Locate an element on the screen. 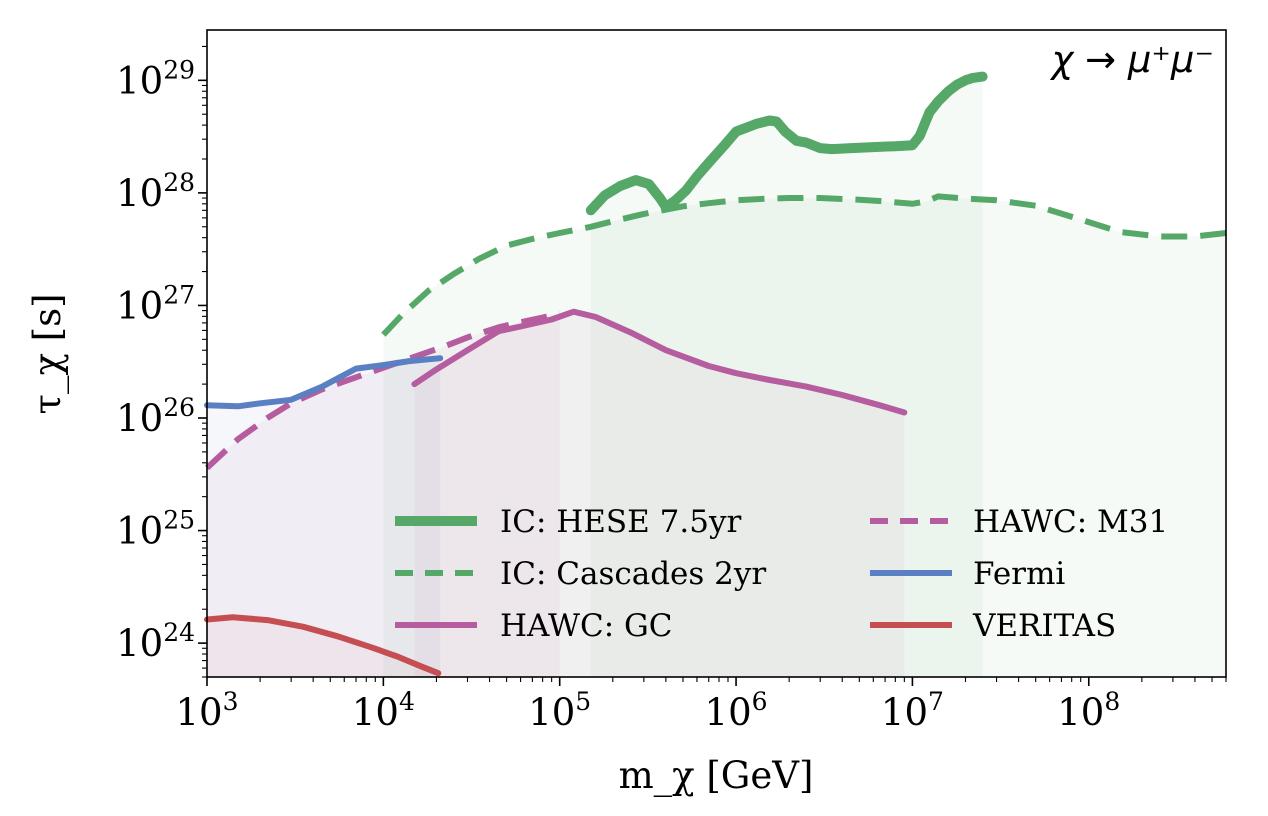 The width and height of the screenshot is (1268, 816). x-axis-label: m_χ [GeV] is located at coordinates (716, 776).